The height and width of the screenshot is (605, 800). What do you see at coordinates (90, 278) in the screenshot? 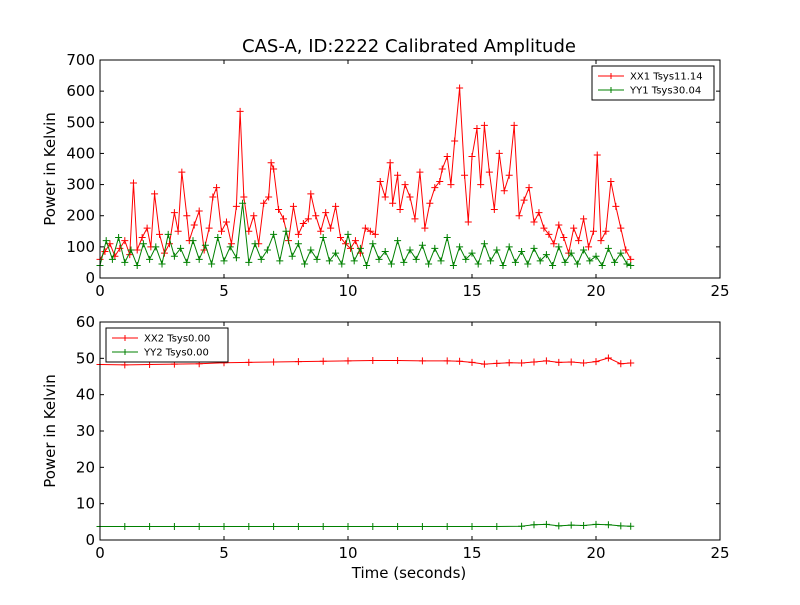
I see `y-tick-label: 0` at bounding box center [90, 278].